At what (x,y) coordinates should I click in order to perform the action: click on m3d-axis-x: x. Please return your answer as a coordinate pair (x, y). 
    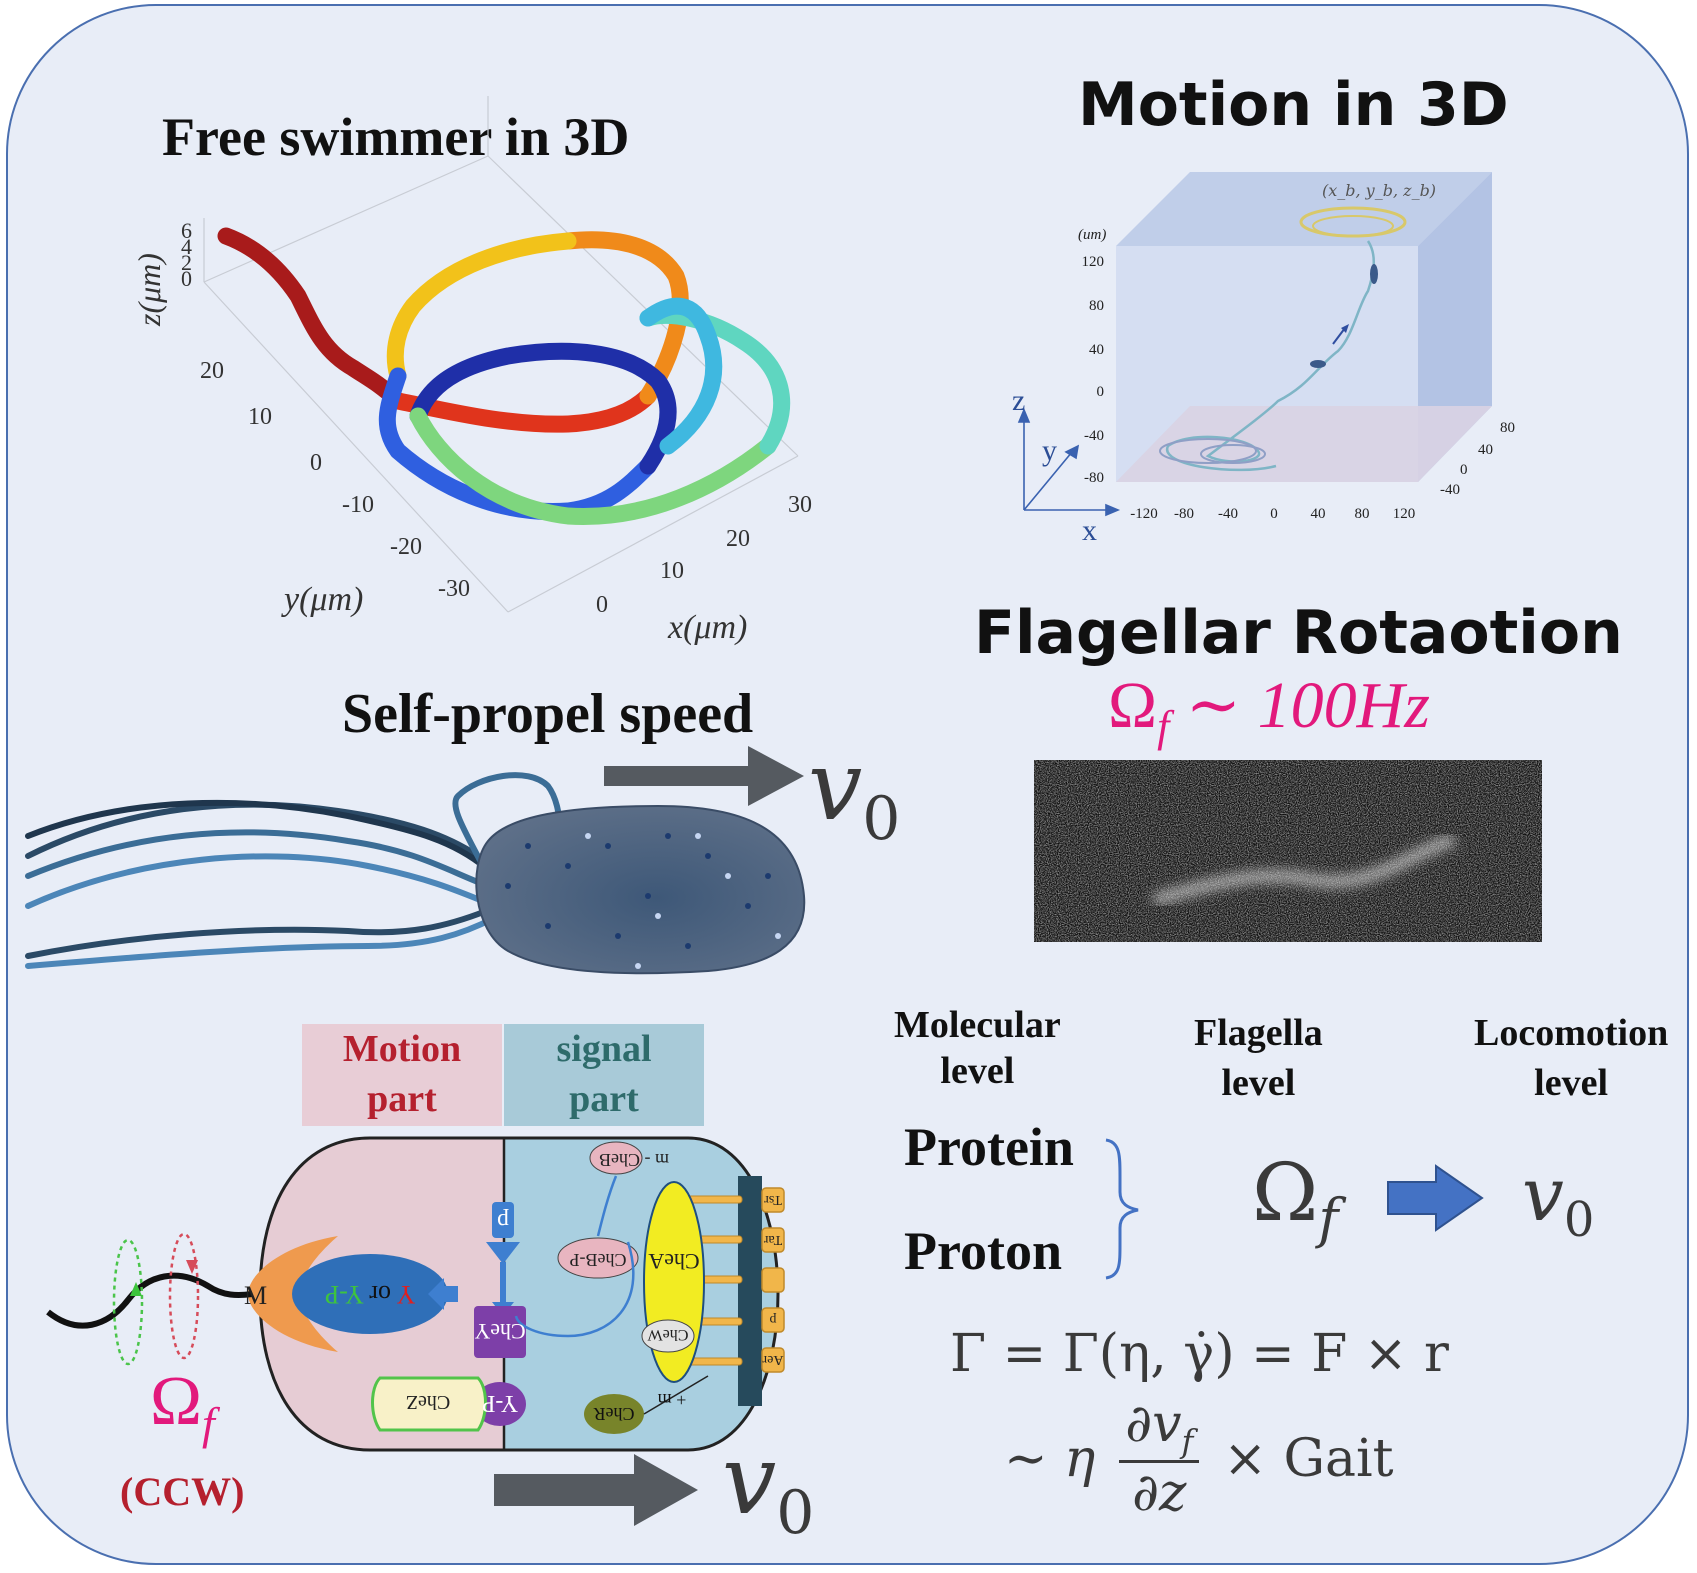
    Looking at the image, I should click on (1089, 530).